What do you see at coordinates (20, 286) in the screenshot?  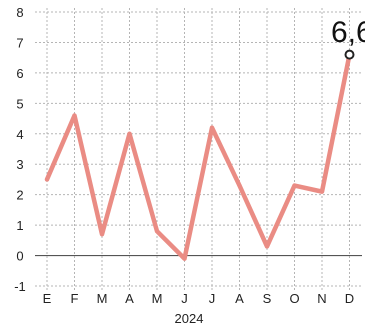 I see `y-tick-label: -1` at bounding box center [20, 286].